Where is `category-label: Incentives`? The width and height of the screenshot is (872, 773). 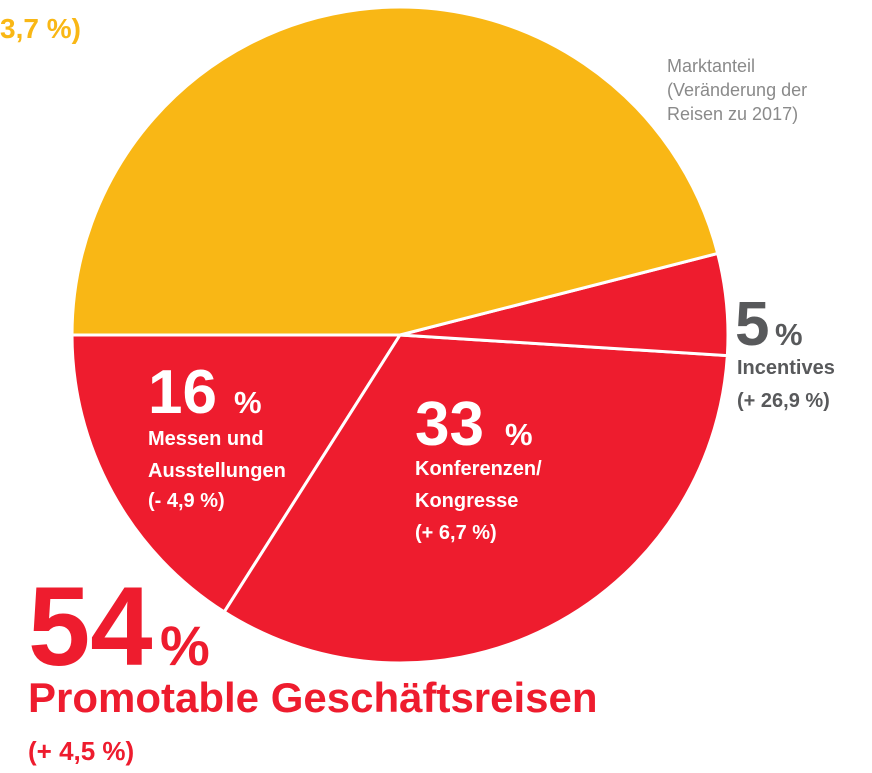 category-label: Incentives is located at coordinates (786, 368).